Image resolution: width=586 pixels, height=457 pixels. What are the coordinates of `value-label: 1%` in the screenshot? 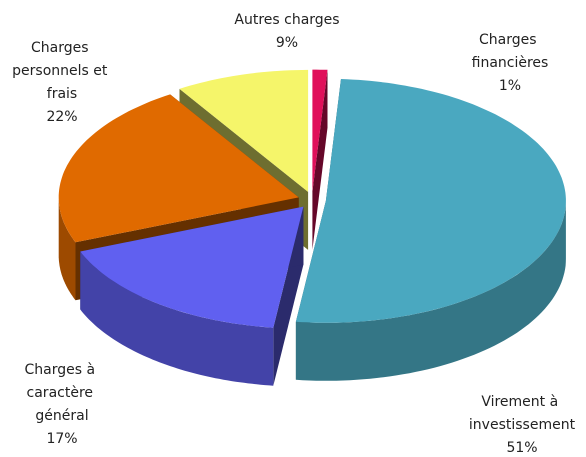 It's located at (510, 86).